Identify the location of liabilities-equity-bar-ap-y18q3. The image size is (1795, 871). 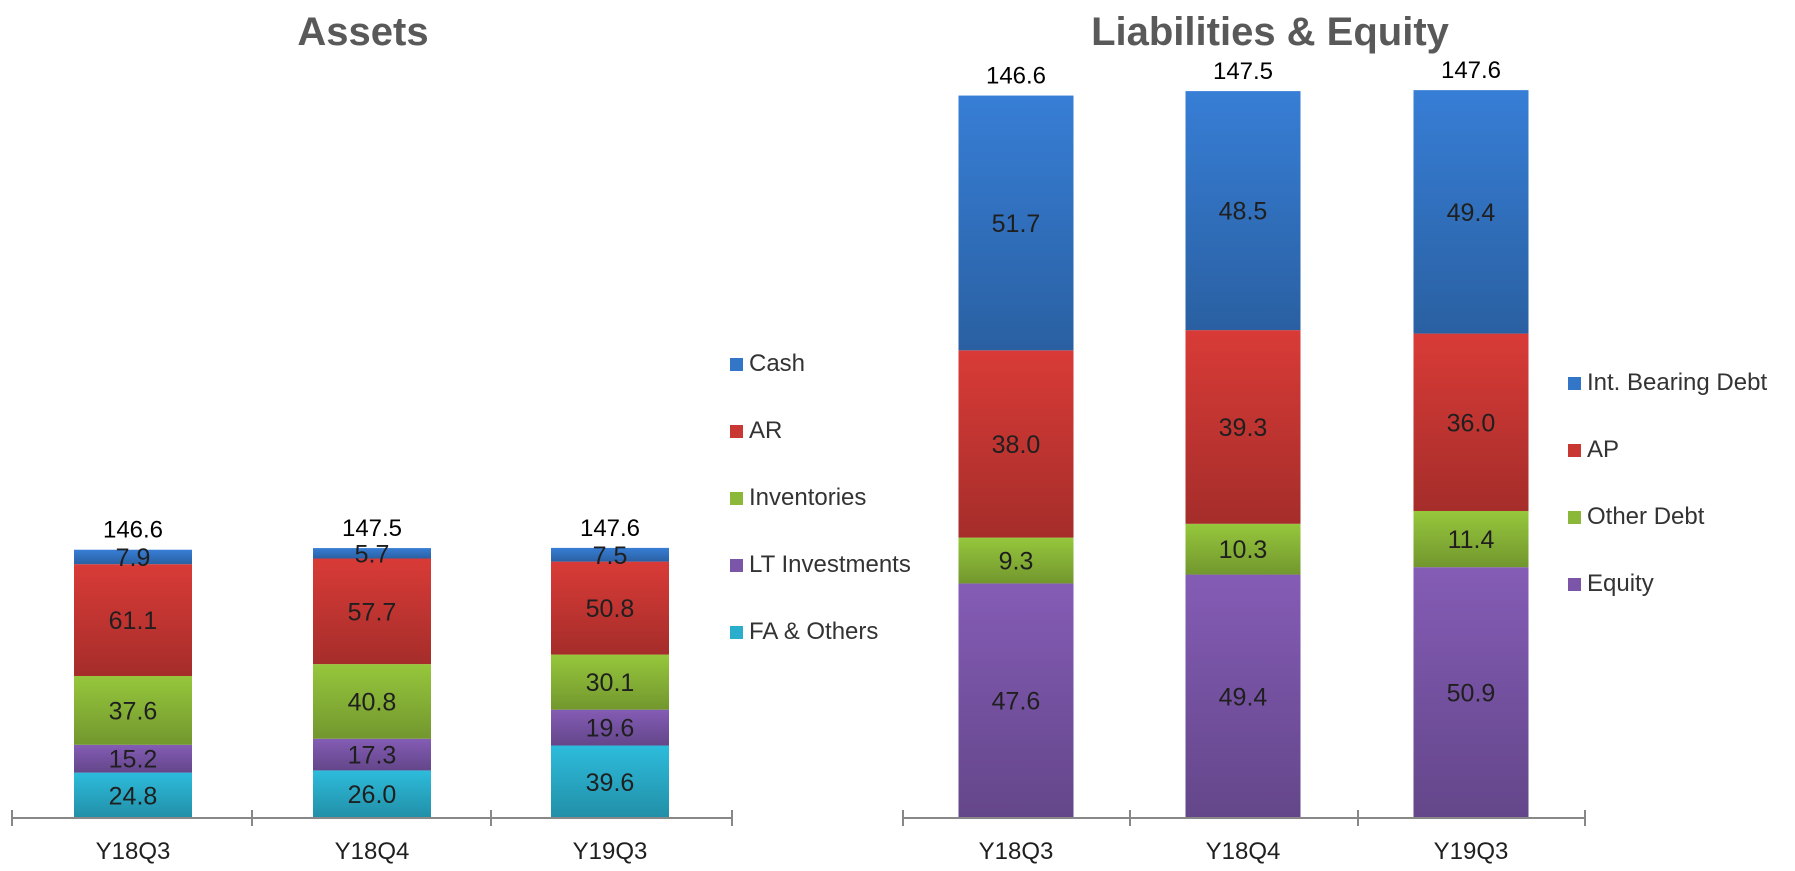
(1016, 444).